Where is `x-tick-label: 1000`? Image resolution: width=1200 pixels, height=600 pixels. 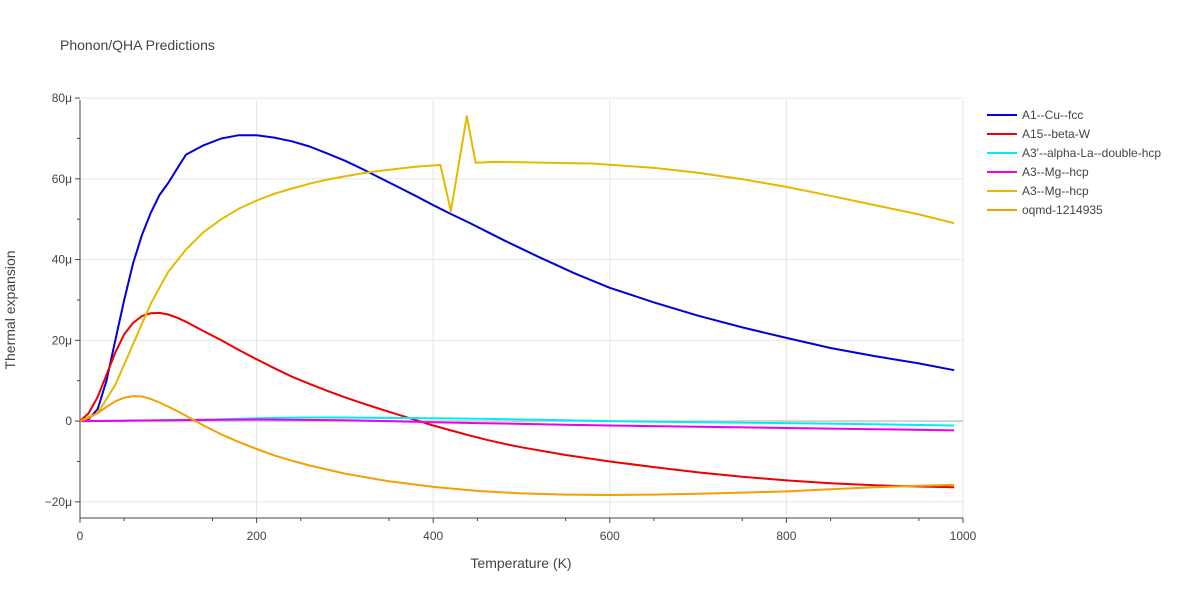 x-tick-label: 1000 is located at coordinates (963, 536).